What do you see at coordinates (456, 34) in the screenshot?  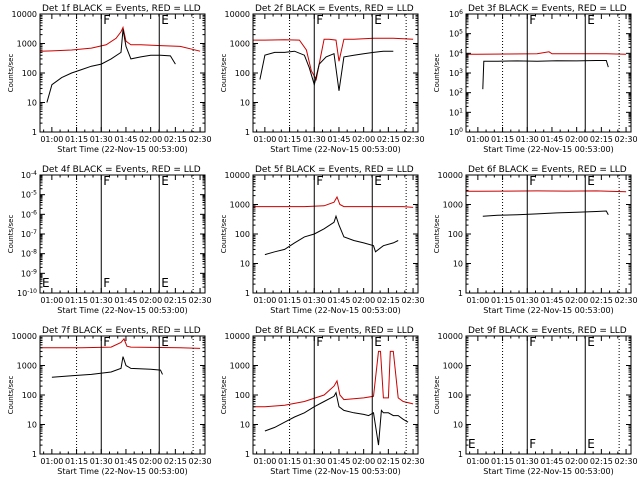 I see `y-tick-label: 10⁵` at bounding box center [456, 34].